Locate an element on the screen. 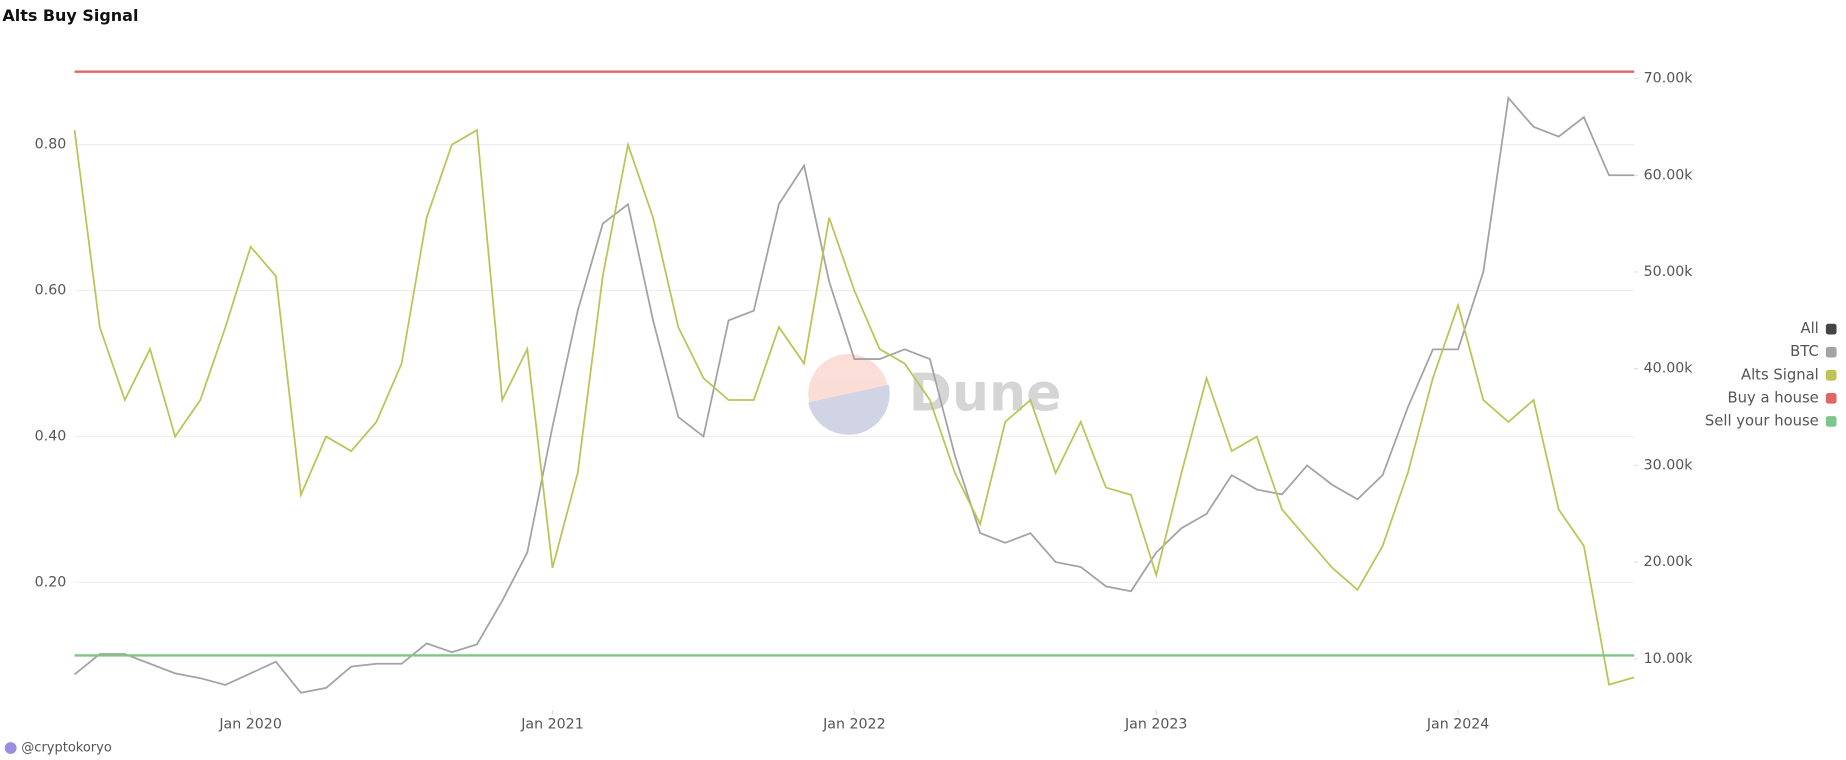 This screenshot has height=760, width=1846. legend-label: All is located at coordinates (1809, 328).